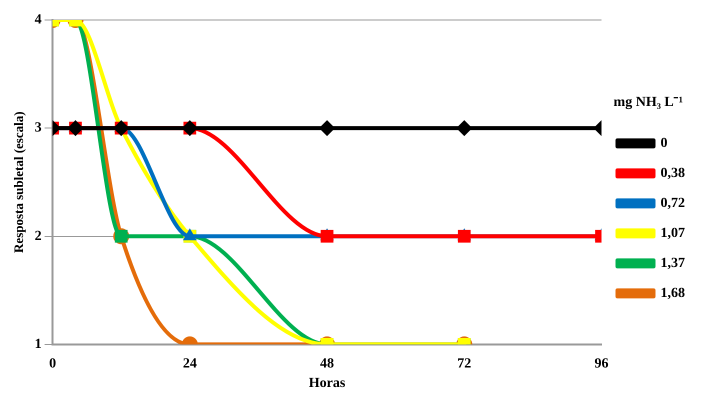 Image resolution: width=709 pixels, height=400 pixels. I want to click on legend-label: 0,72, so click(672, 204).